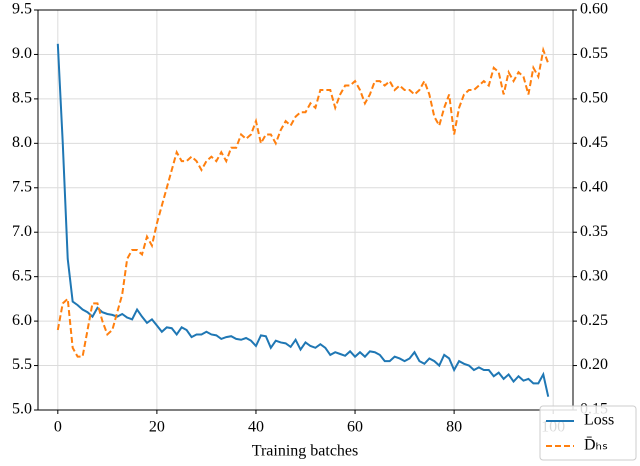 The image size is (640, 466). I want to click on y2-tick-label: 0.25, so click(594, 320).